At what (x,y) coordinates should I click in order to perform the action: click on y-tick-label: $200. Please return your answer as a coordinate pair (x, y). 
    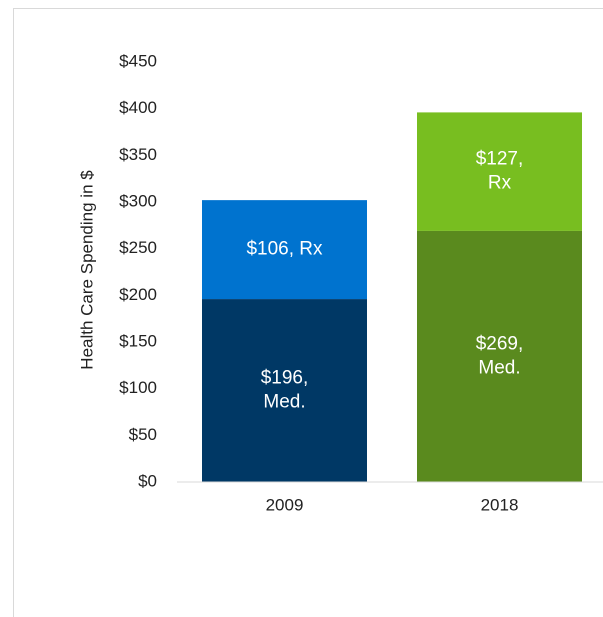
    Looking at the image, I should click on (138, 294).